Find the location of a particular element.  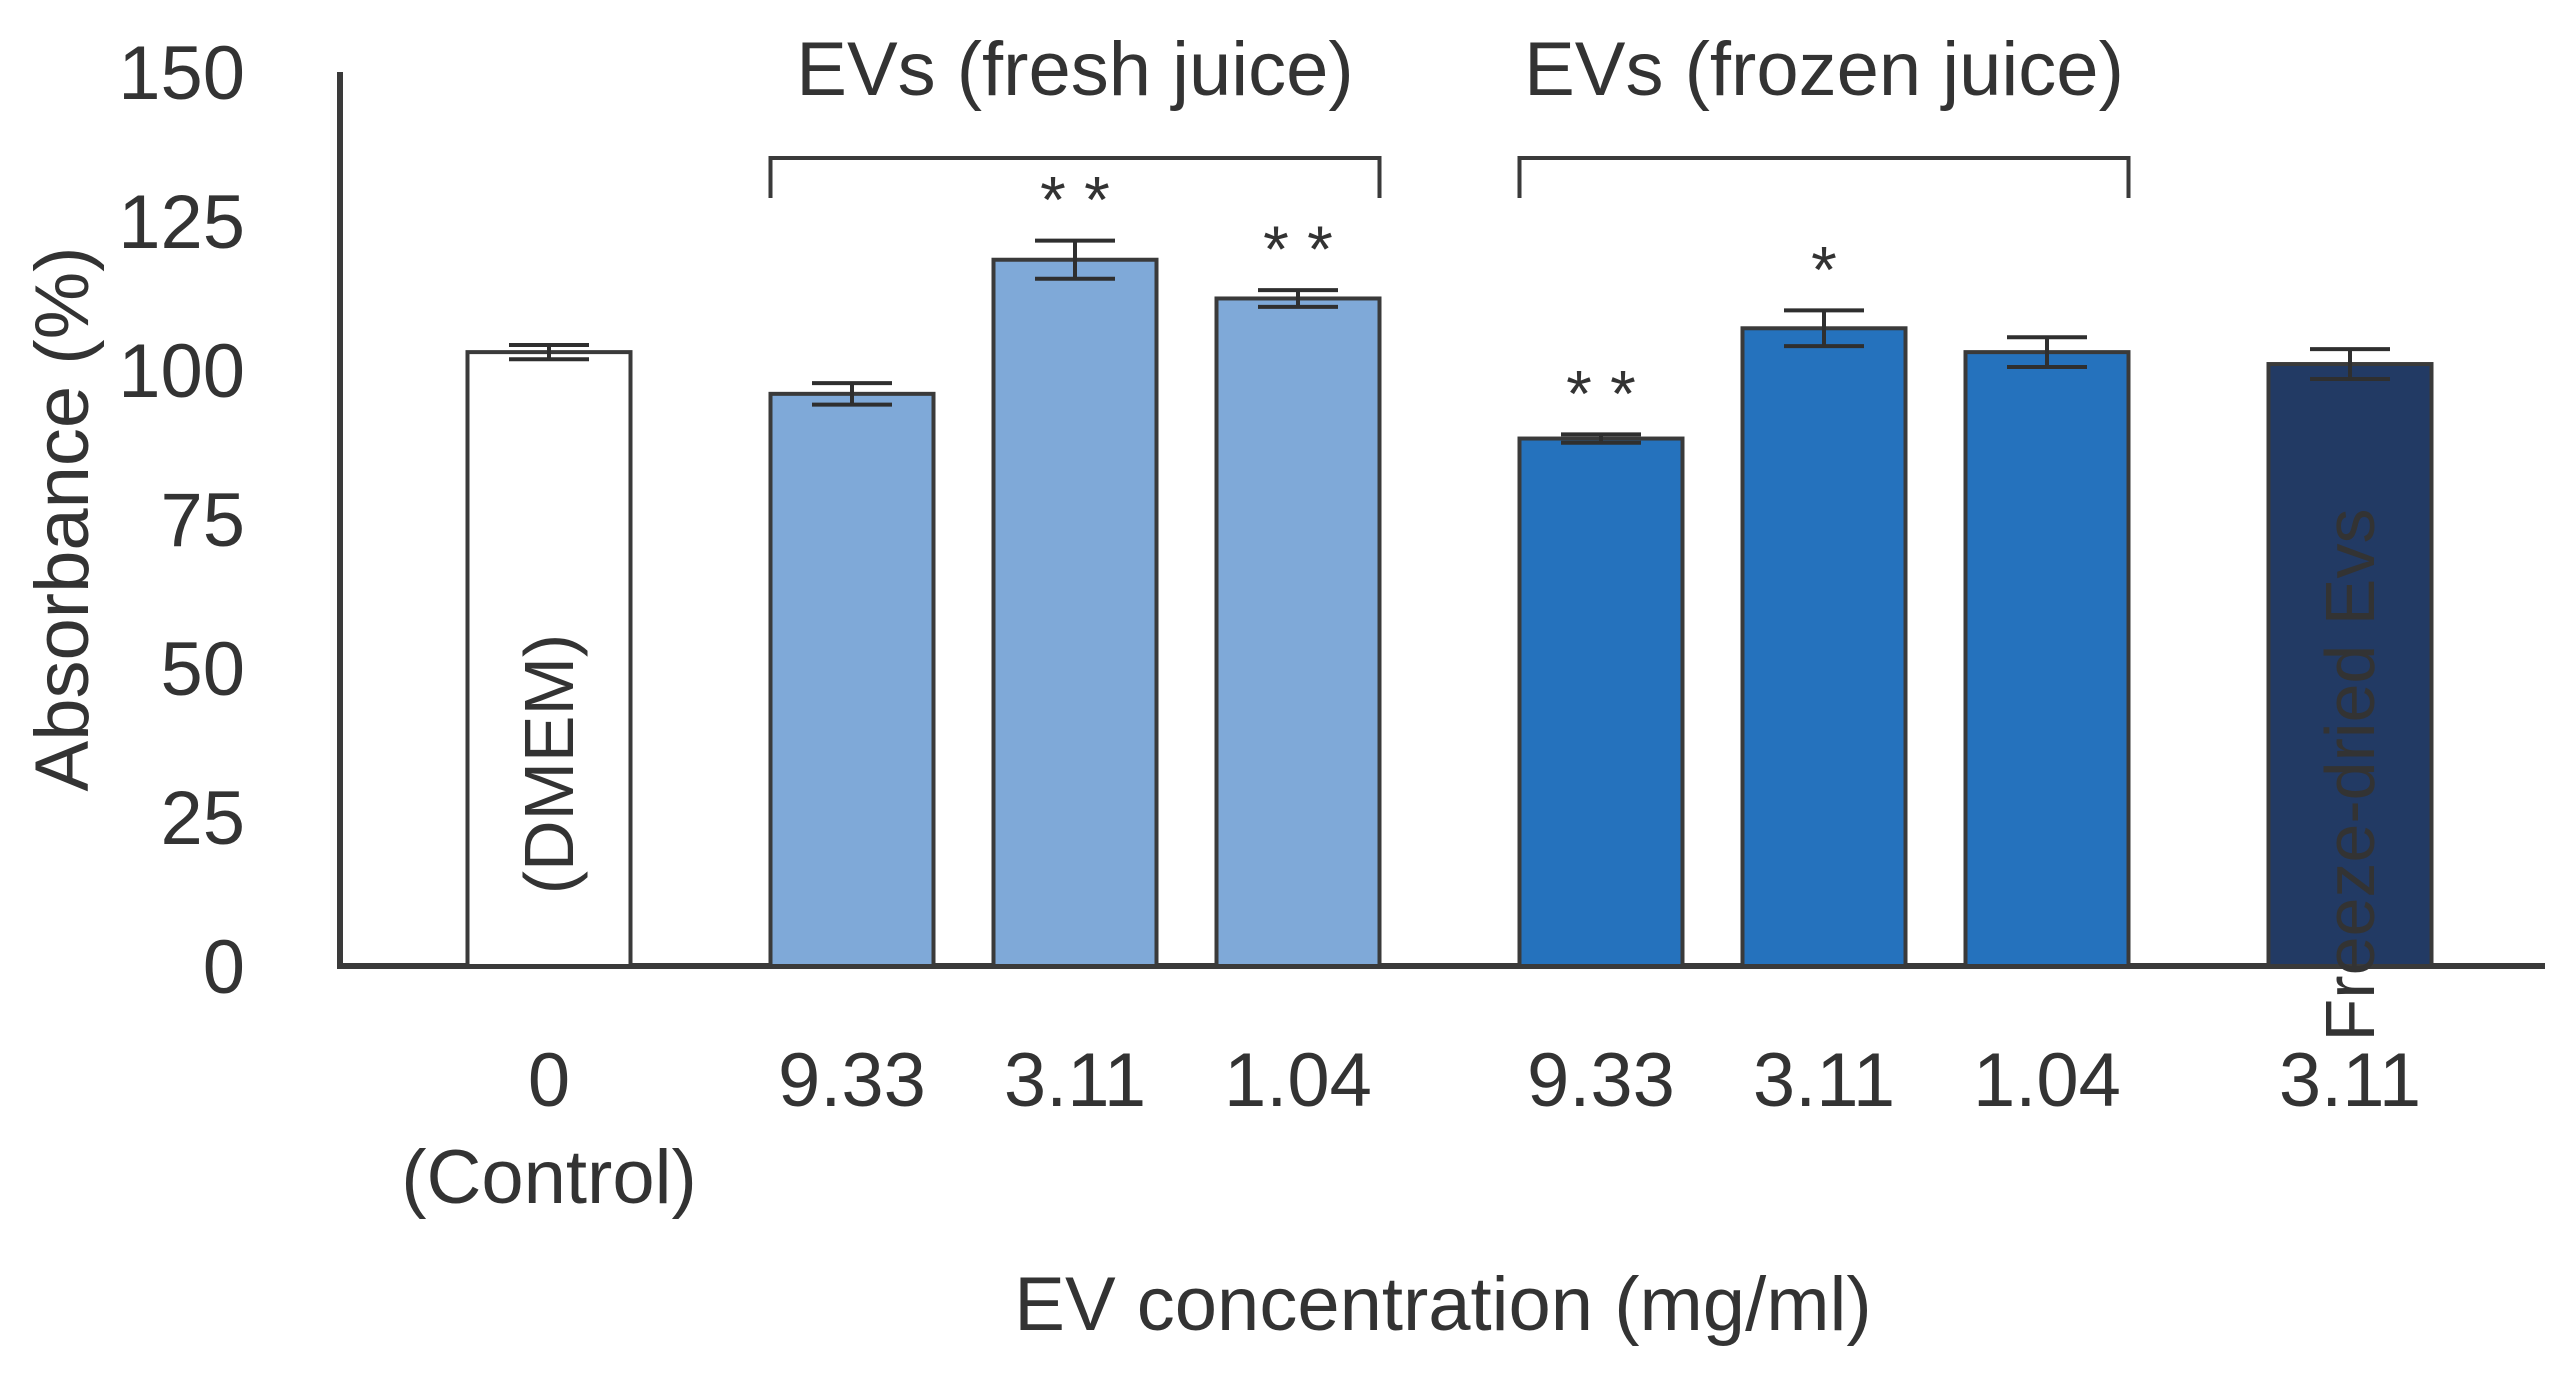

y-tick-label: 125 is located at coordinates (181, 222).